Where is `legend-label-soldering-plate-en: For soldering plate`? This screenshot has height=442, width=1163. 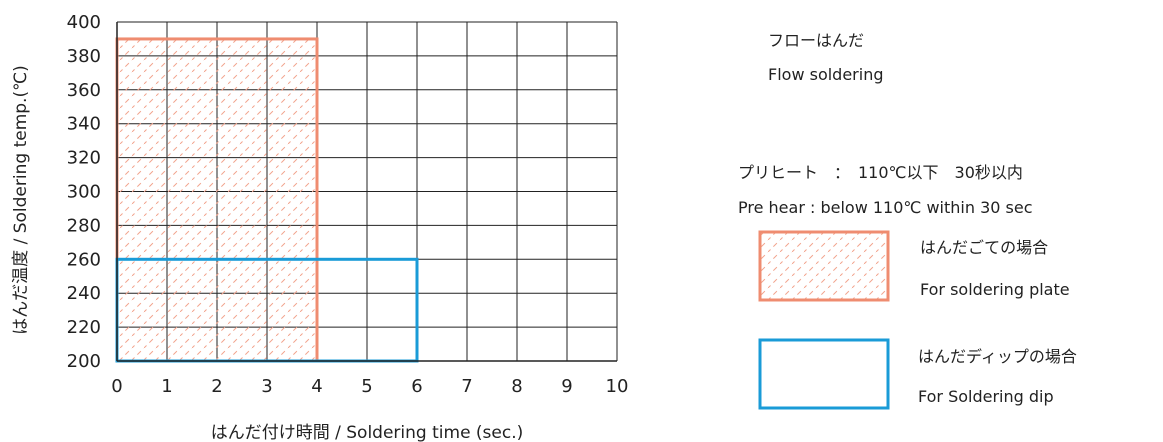 legend-label-soldering-plate-en: For soldering plate is located at coordinates (995, 289).